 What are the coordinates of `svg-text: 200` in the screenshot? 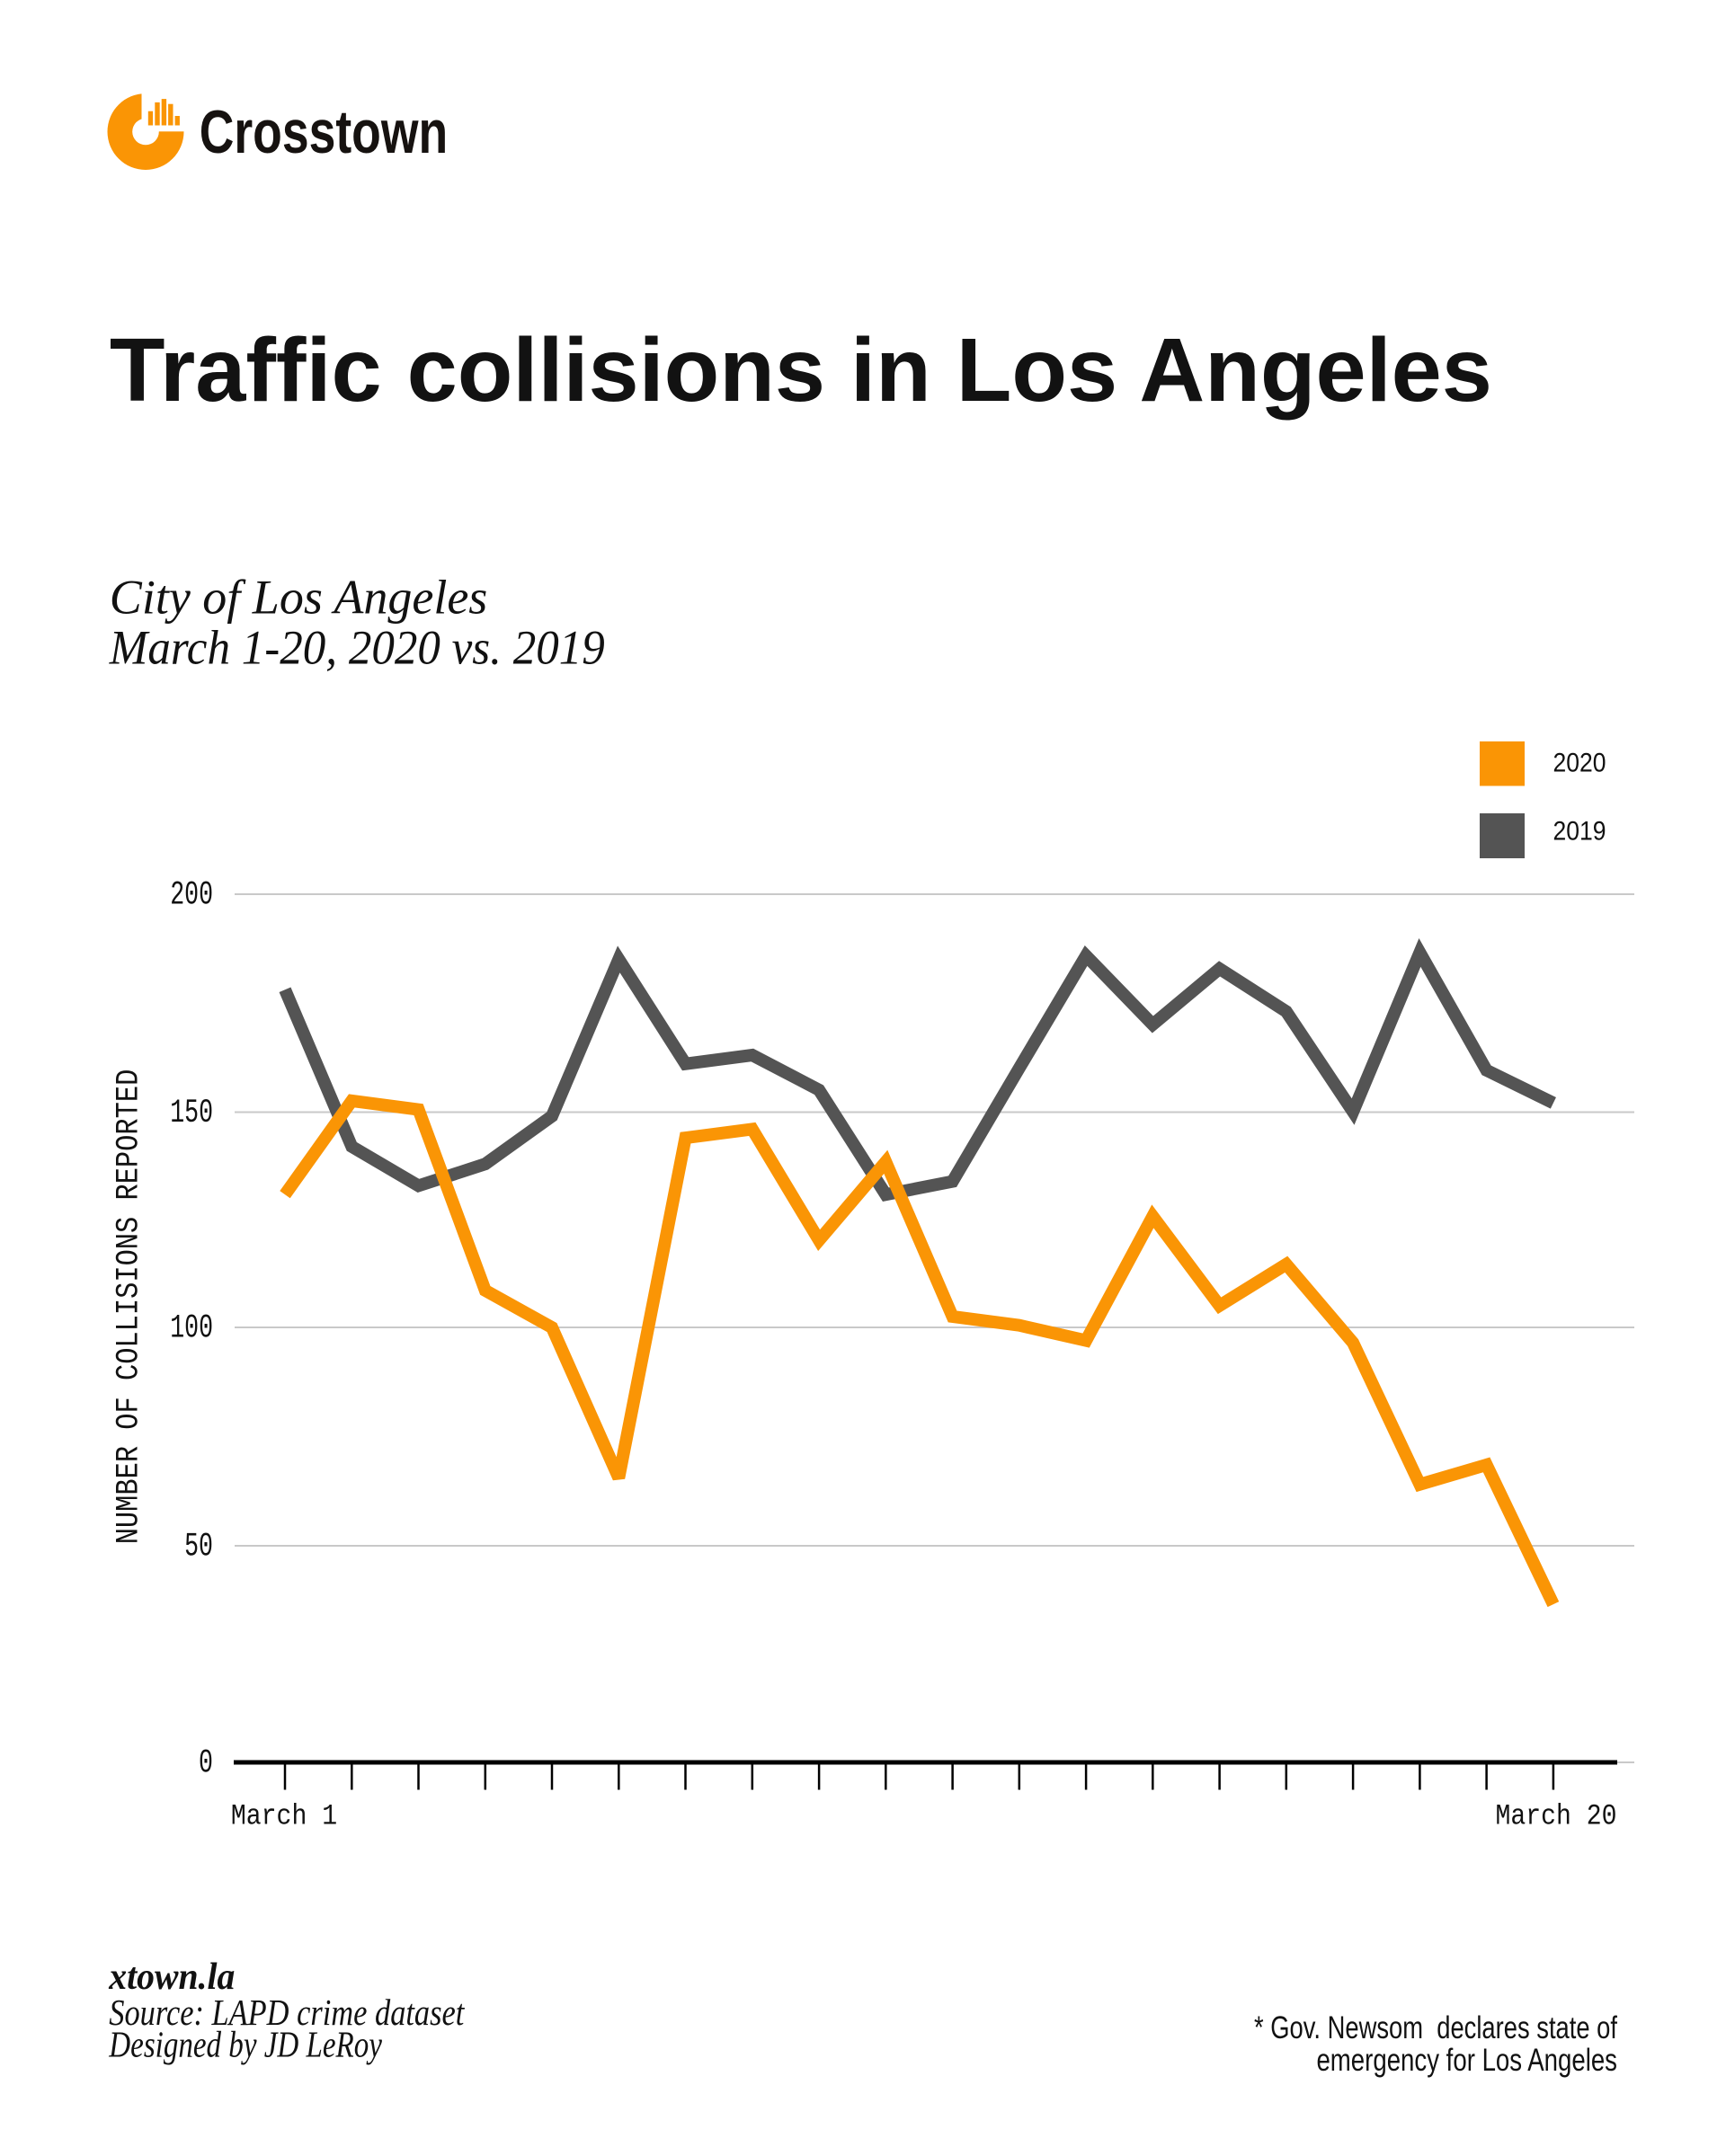 It's located at (191, 894).